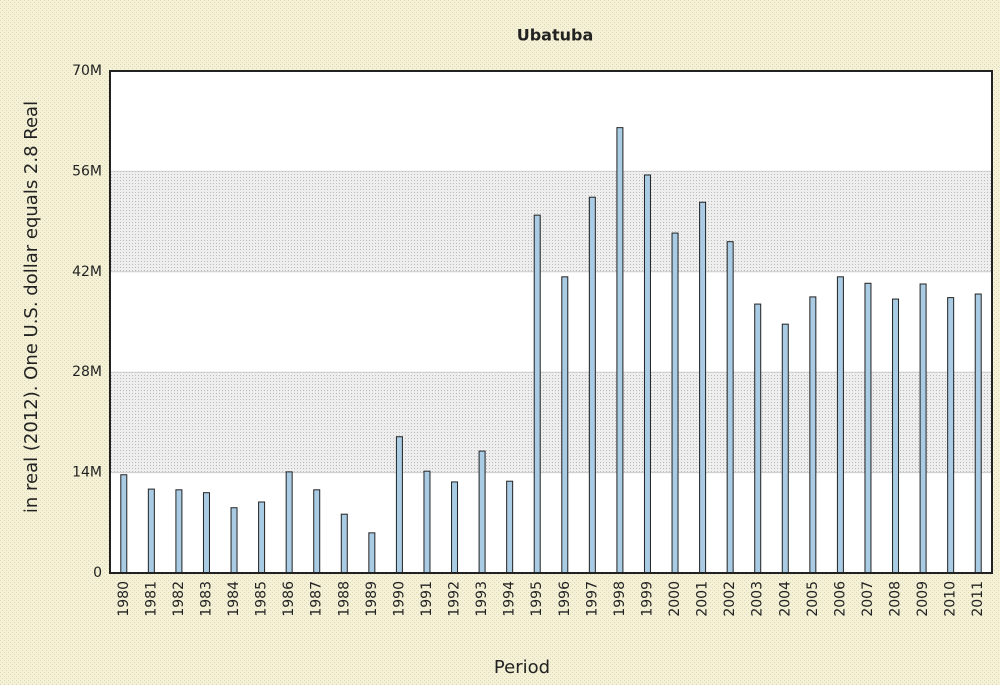  I want to click on y-tick-label: 28M, so click(87, 372).